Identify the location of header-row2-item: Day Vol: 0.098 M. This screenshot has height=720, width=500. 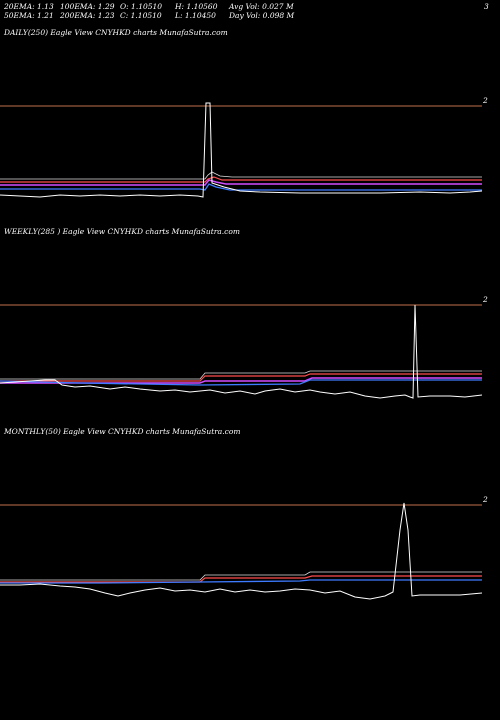
(262, 15).